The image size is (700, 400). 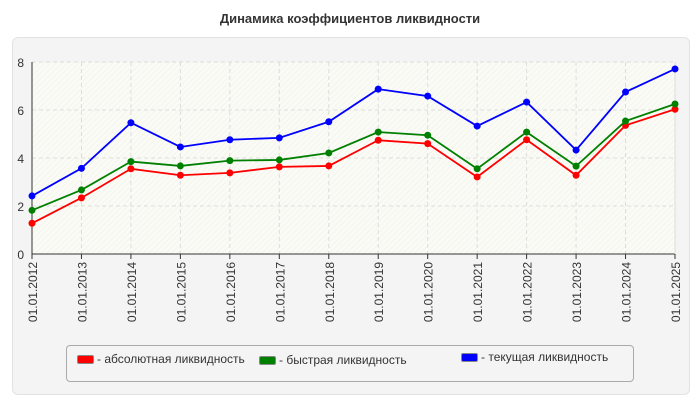 I want to click on x-tick-label: 01.01.2023, so click(x=577, y=292).